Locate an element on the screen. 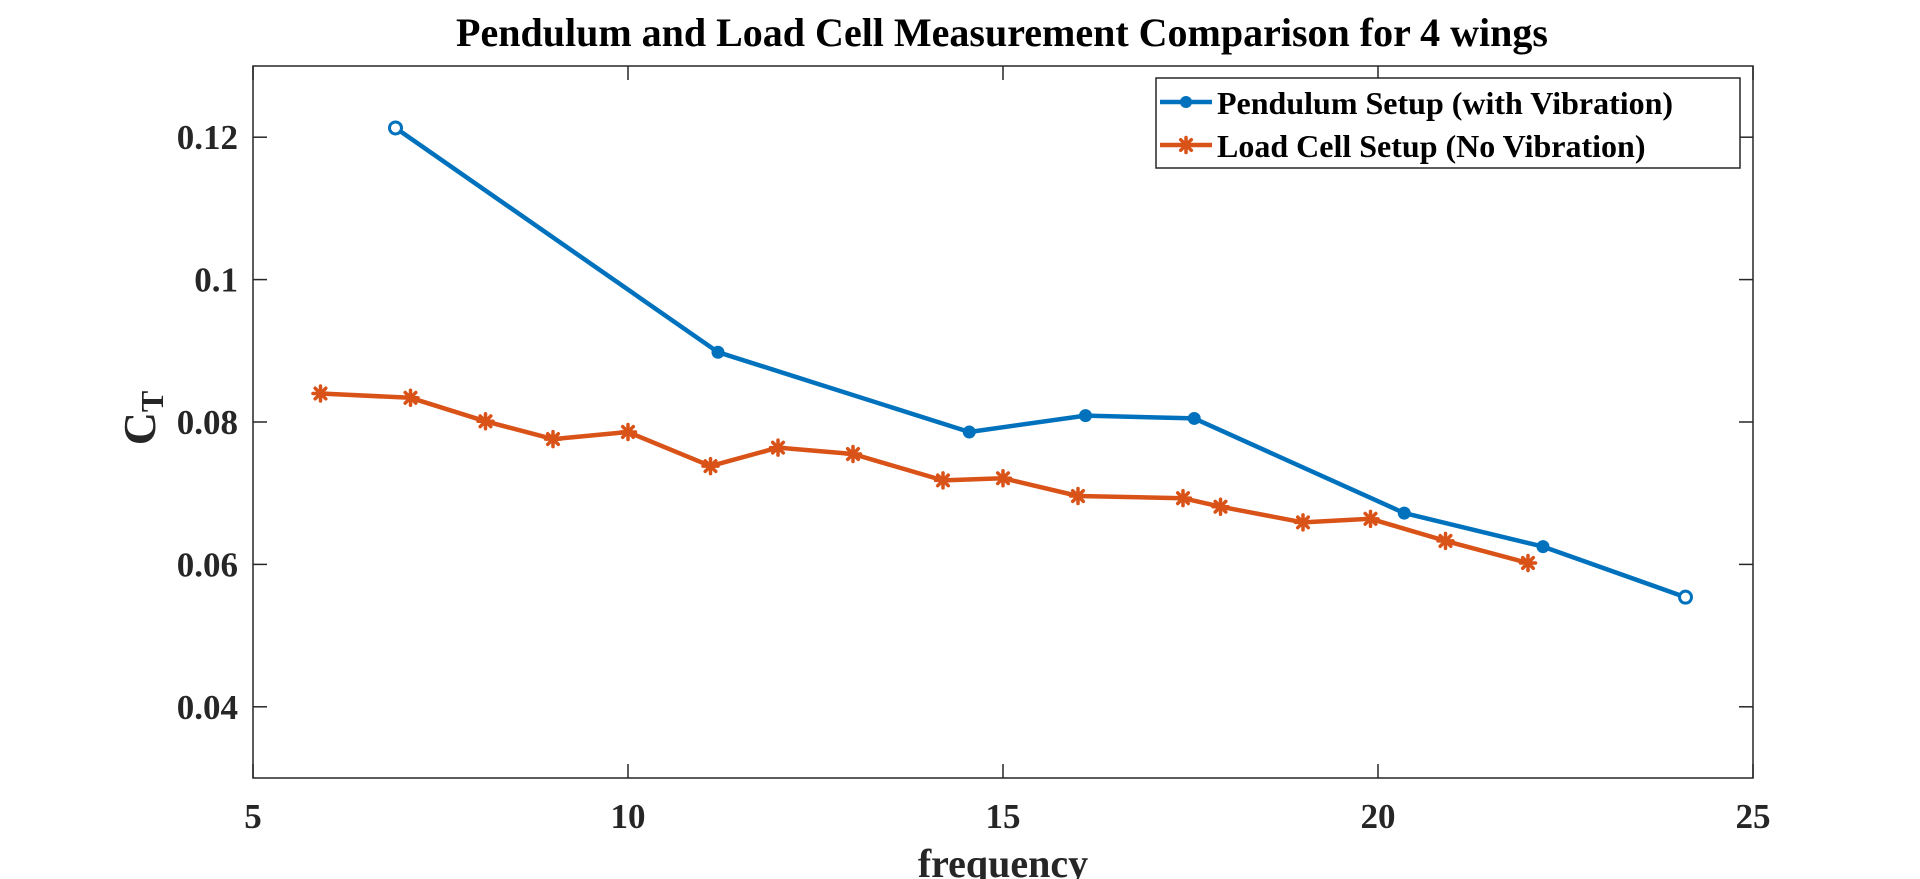 This screenshot has height=879, width=1920. legend-marker-pendulum is located at coordinates (1186, 102).